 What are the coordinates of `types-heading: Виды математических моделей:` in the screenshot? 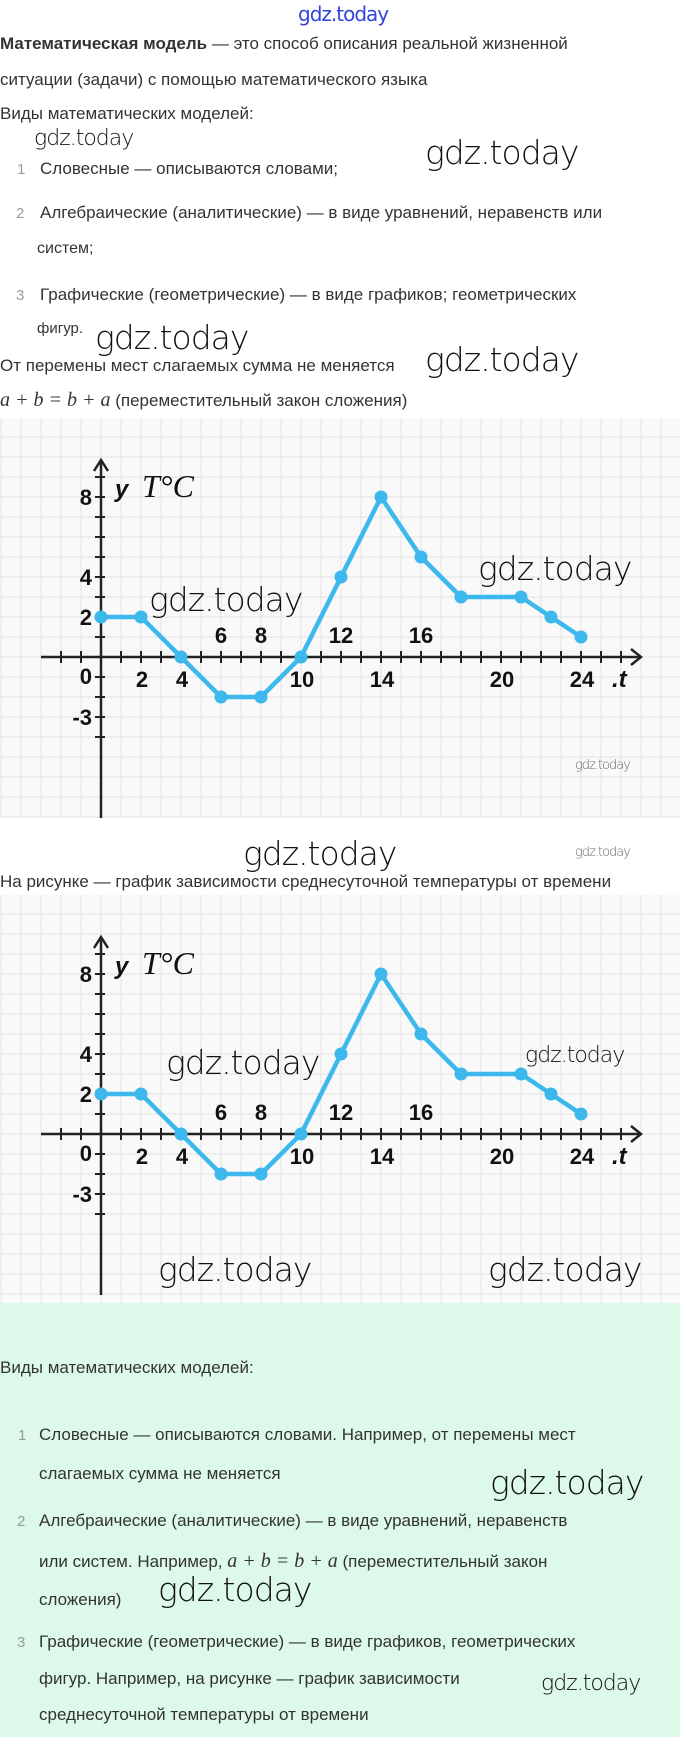 It's located at (127, 113).